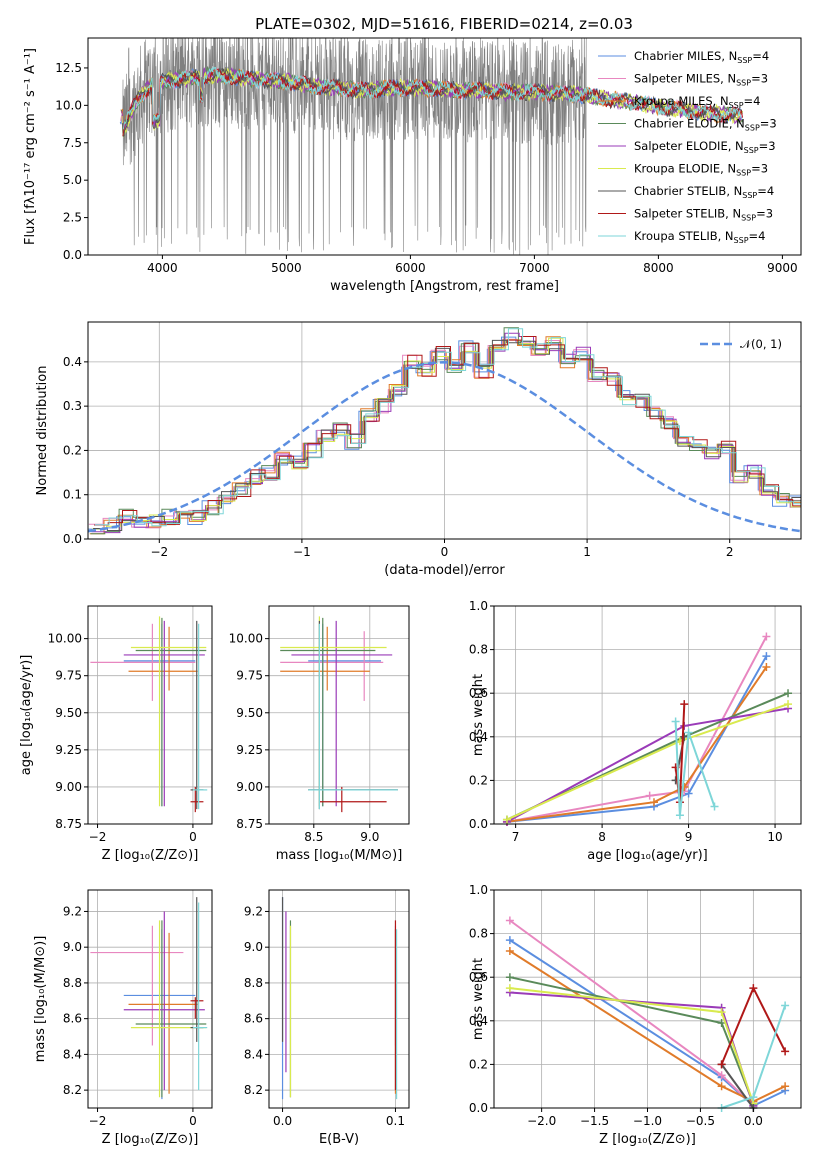 This screenshot has height=1170, width=819. Describe the element at coordinates (30, 146) in the screenshot. I see `y-axis-label: Flux [fλ10⁻¹⁷ erg cm⁻² s⁻¹ A⁻¹]` at that location.